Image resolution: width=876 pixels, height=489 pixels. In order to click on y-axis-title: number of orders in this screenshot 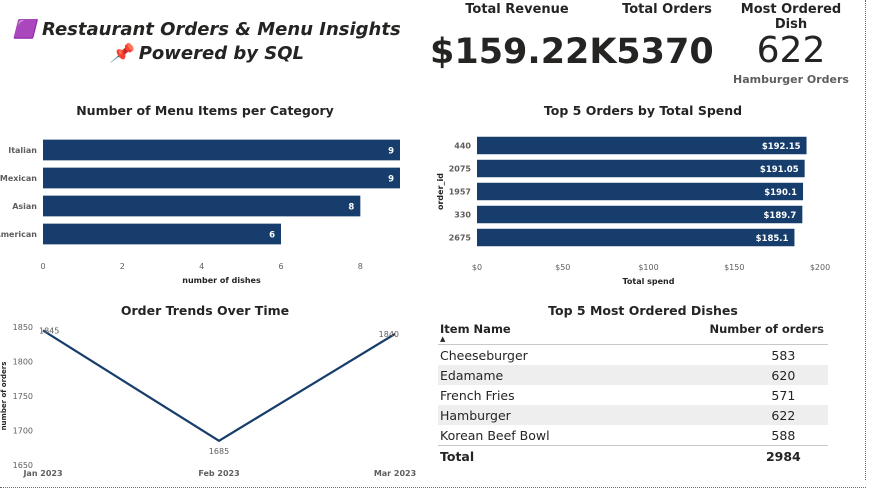, I will do `click(4, 396)`.